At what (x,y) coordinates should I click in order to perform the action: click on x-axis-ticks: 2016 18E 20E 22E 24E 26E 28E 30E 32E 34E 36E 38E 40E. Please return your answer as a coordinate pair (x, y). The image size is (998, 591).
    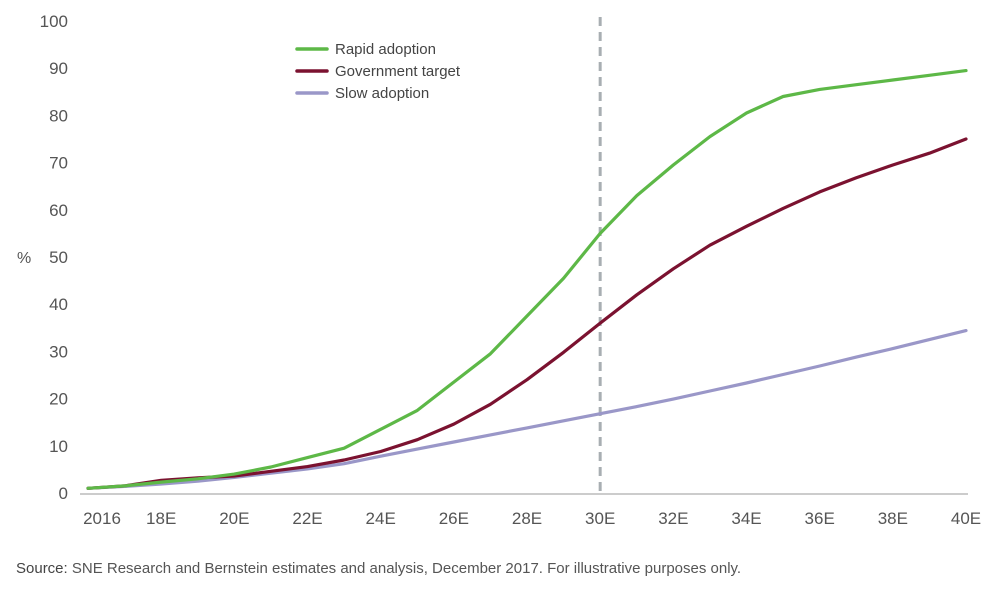
    Looking at the image, I should click on (532, 518).